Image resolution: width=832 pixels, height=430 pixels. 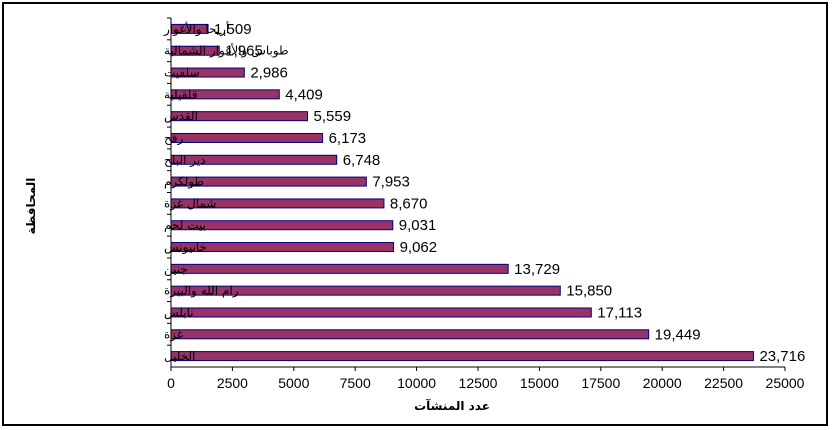 What do you see at coordinates (333, 116) in the screenshot?
I see `bar-value-label: 5,559` at bounding box center [333, 116].